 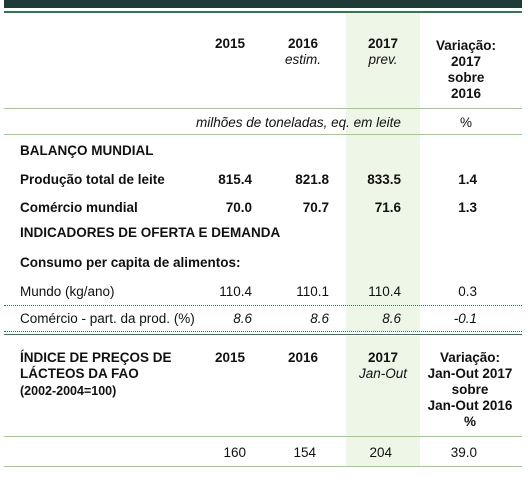 I want to click on units-pct: %, so click(x=465, y=122).